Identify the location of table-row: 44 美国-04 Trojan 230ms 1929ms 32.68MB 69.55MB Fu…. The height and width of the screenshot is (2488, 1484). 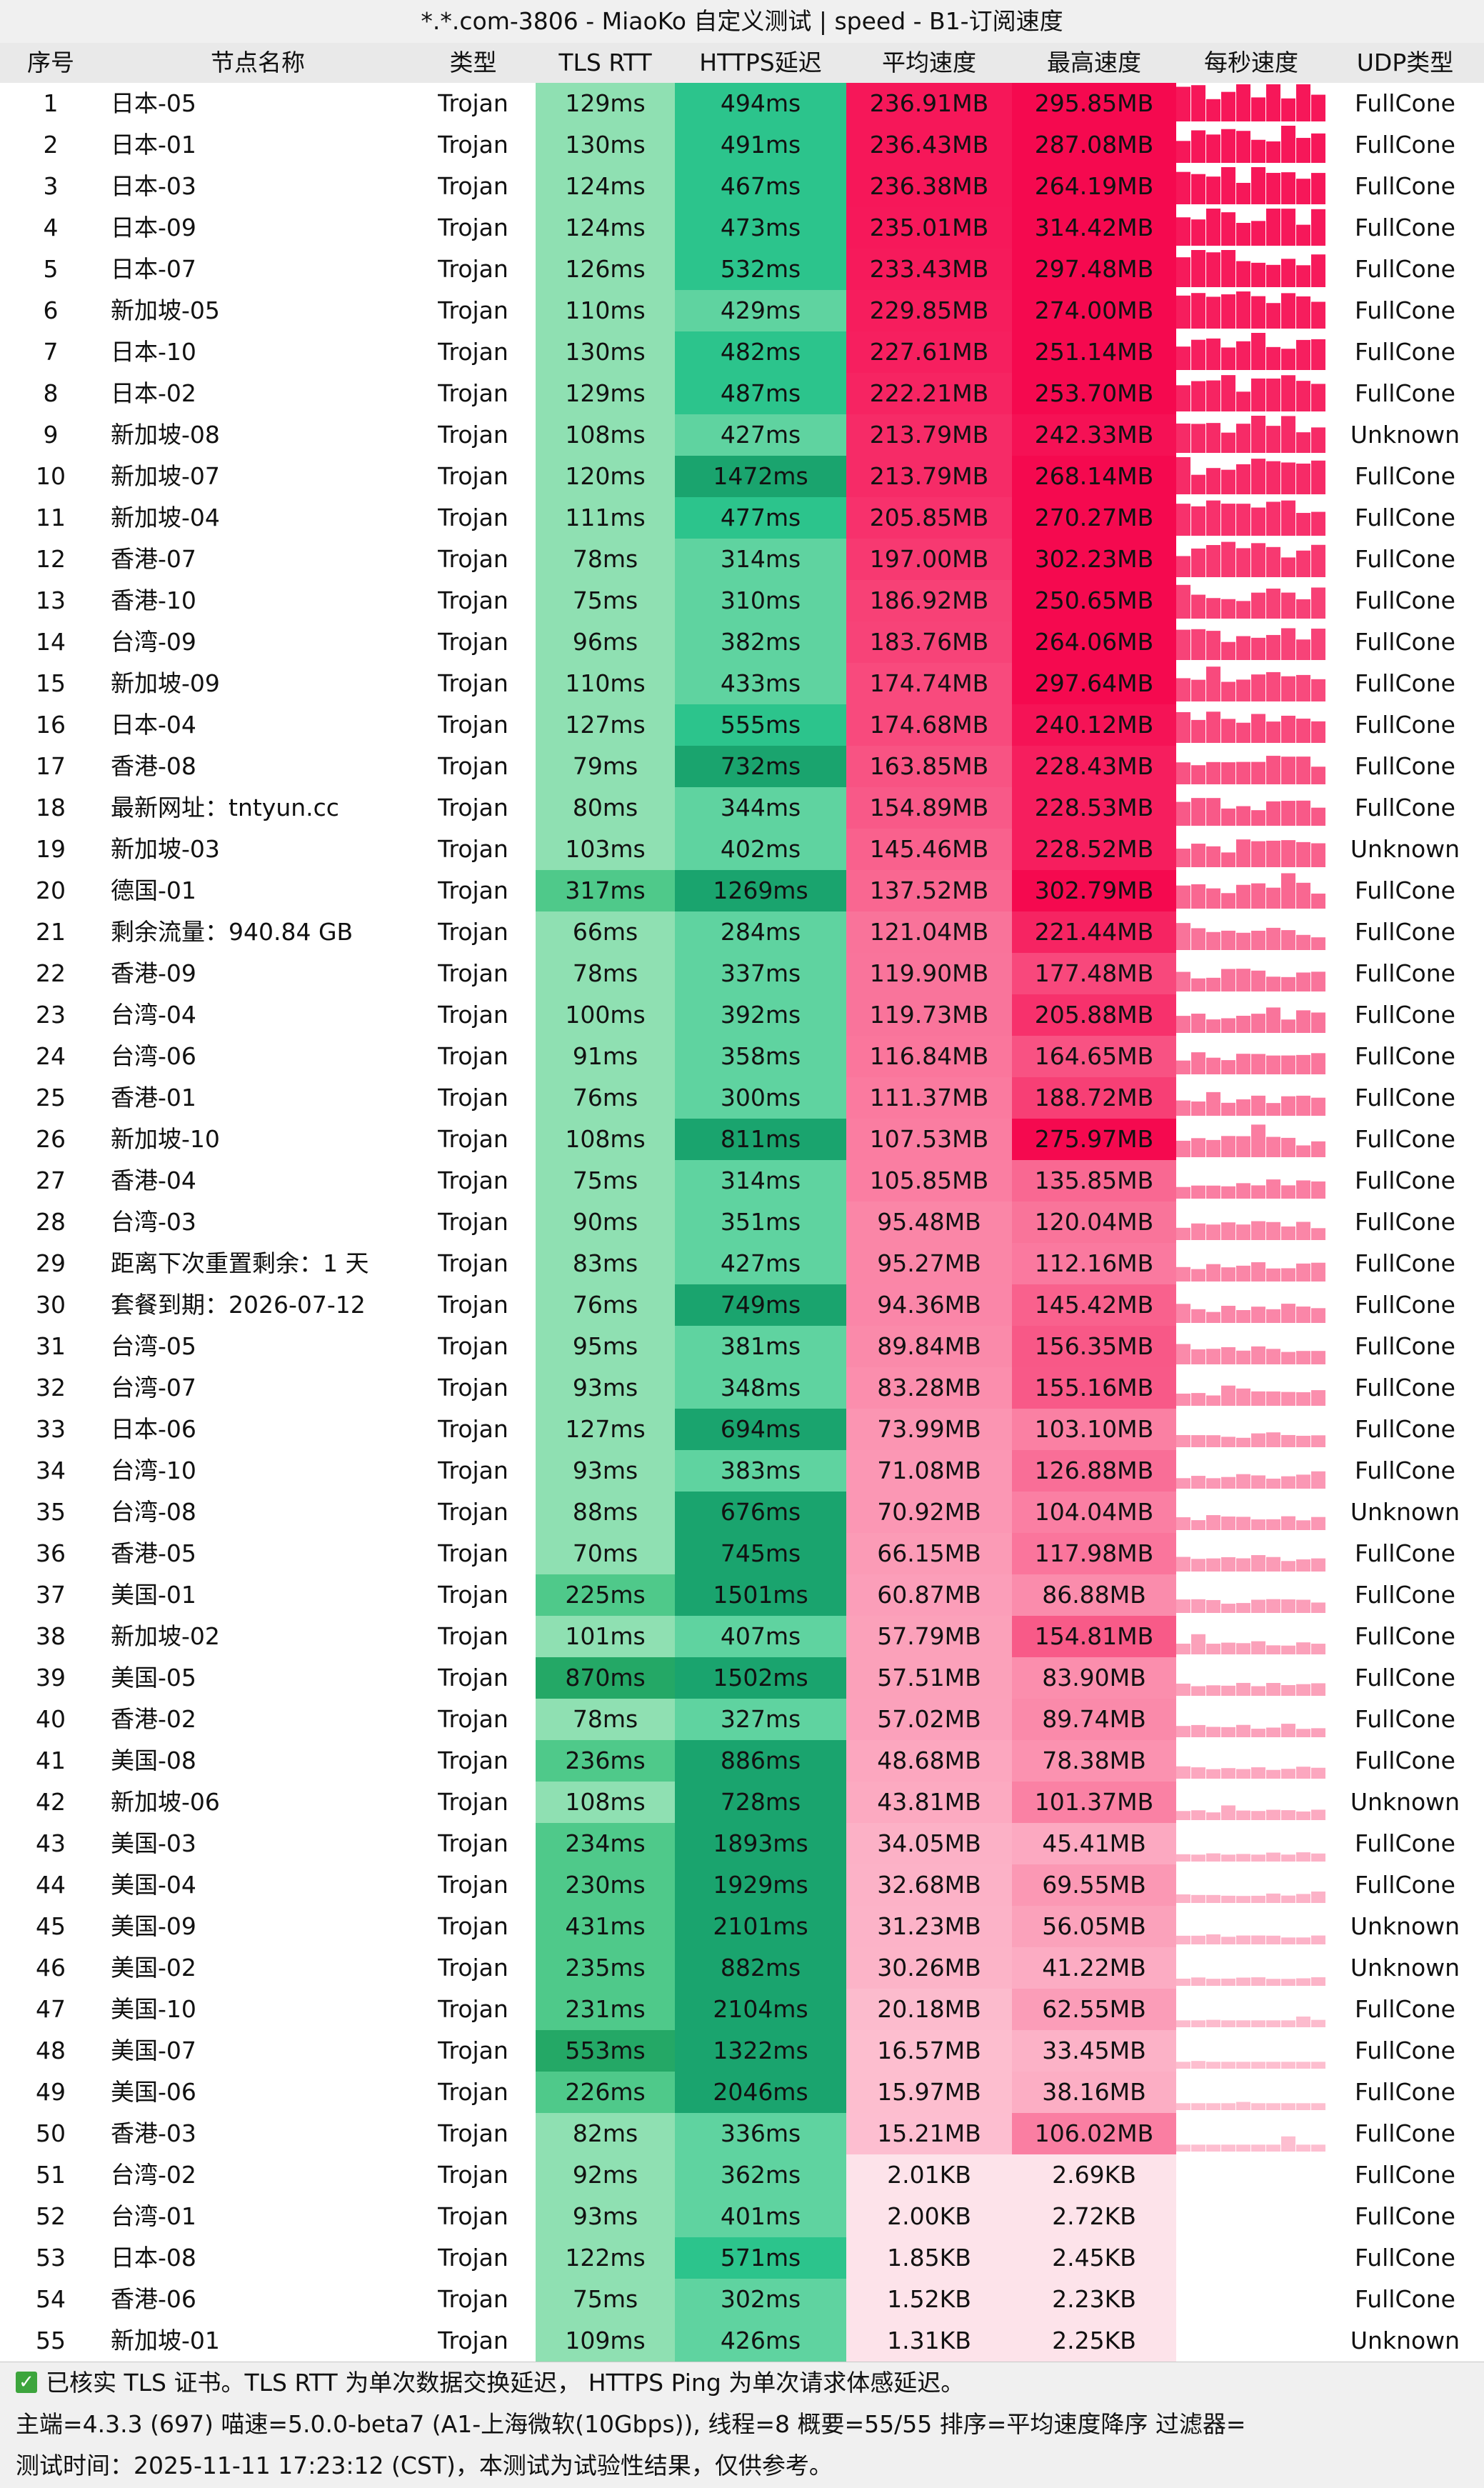
(742, 1885).